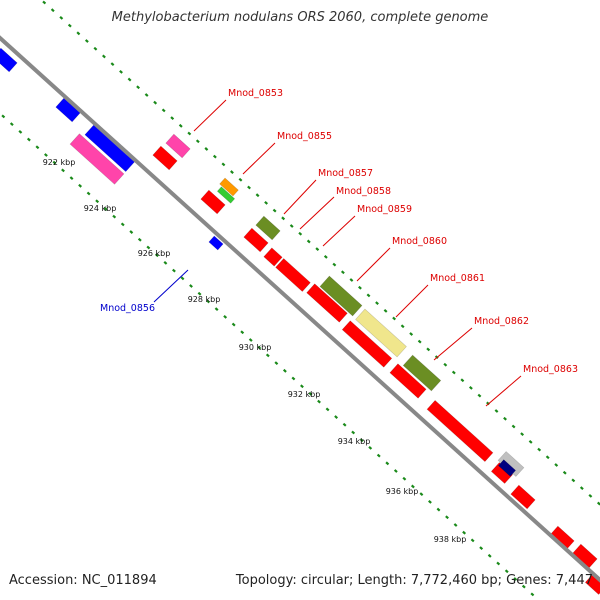 The image size is (600, 600). Describe the element at coordinates (255, 347) in the screenshot. I see `scale-label: 930 kbp` at that location.